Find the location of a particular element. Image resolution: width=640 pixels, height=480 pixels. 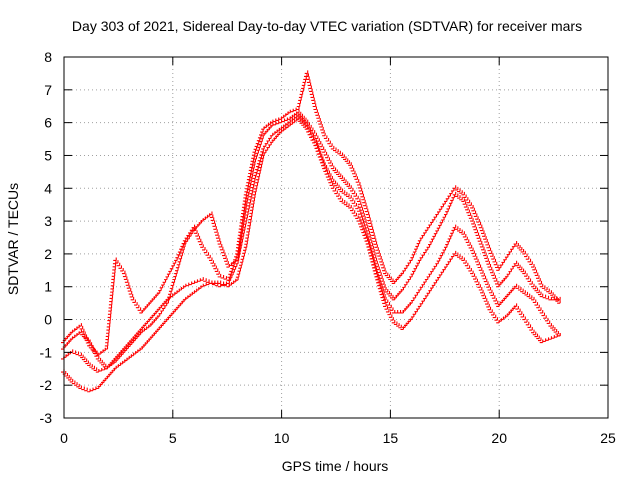

y-tick-label: 8 is located at coordinates (48, 57).